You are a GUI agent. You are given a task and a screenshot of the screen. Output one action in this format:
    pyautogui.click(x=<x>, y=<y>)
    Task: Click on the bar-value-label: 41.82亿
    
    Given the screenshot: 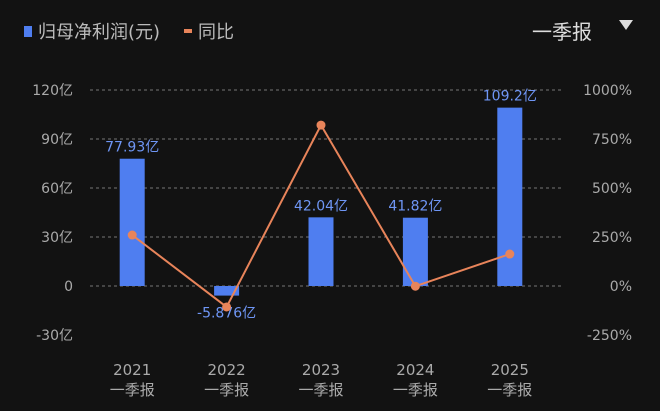 What is the action you would take?
    pyautogui.click(x=415, y=207)
    